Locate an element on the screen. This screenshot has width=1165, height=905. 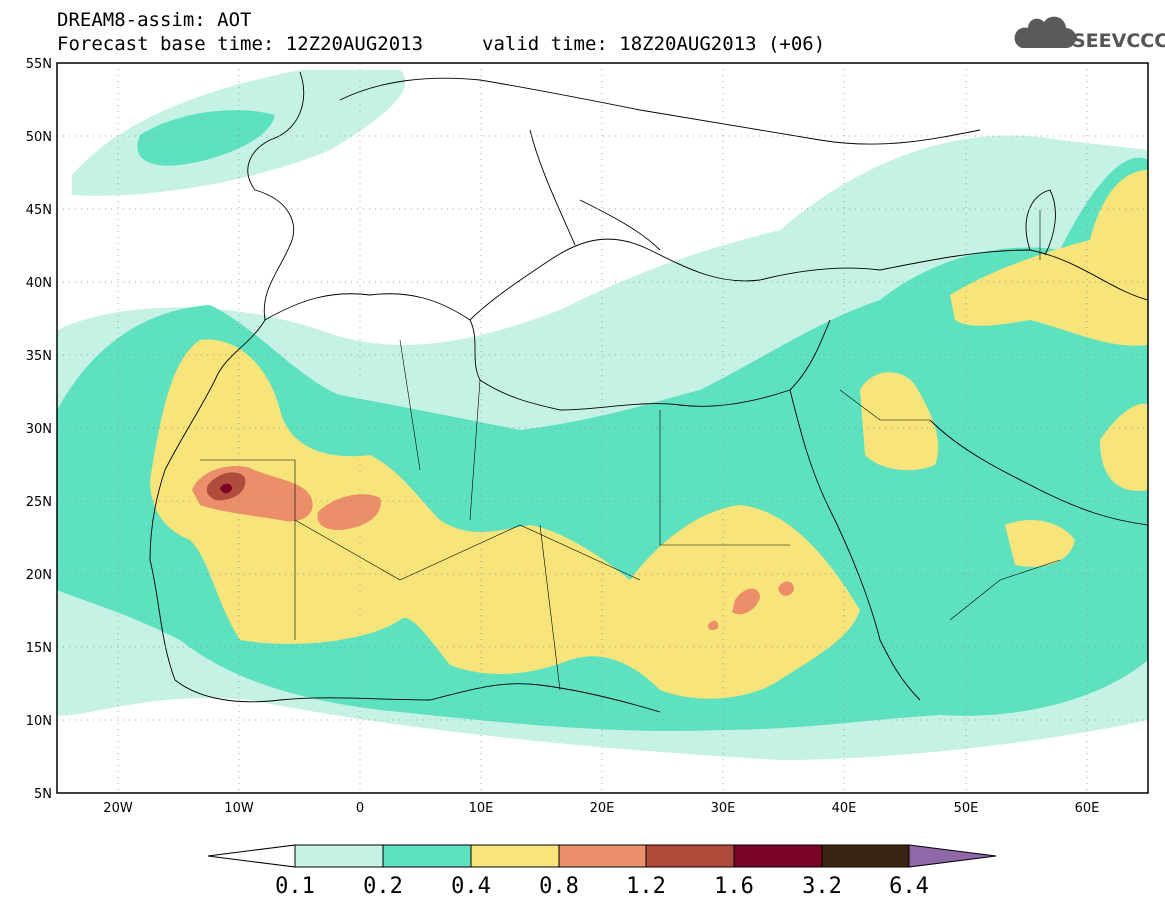
lon-axis: 20W 10W 0 10E 20E 30E 40E 50E 60E is located at coordinates (601, 808).